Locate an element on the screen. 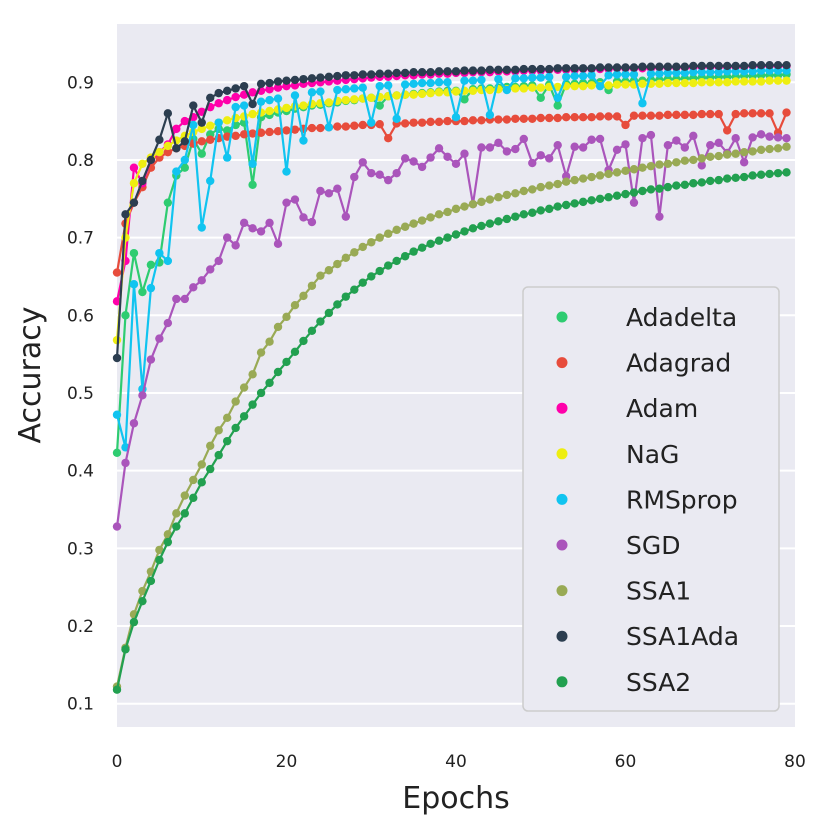  y-axis-label: Accuracy is located at coordinates (30, 375).